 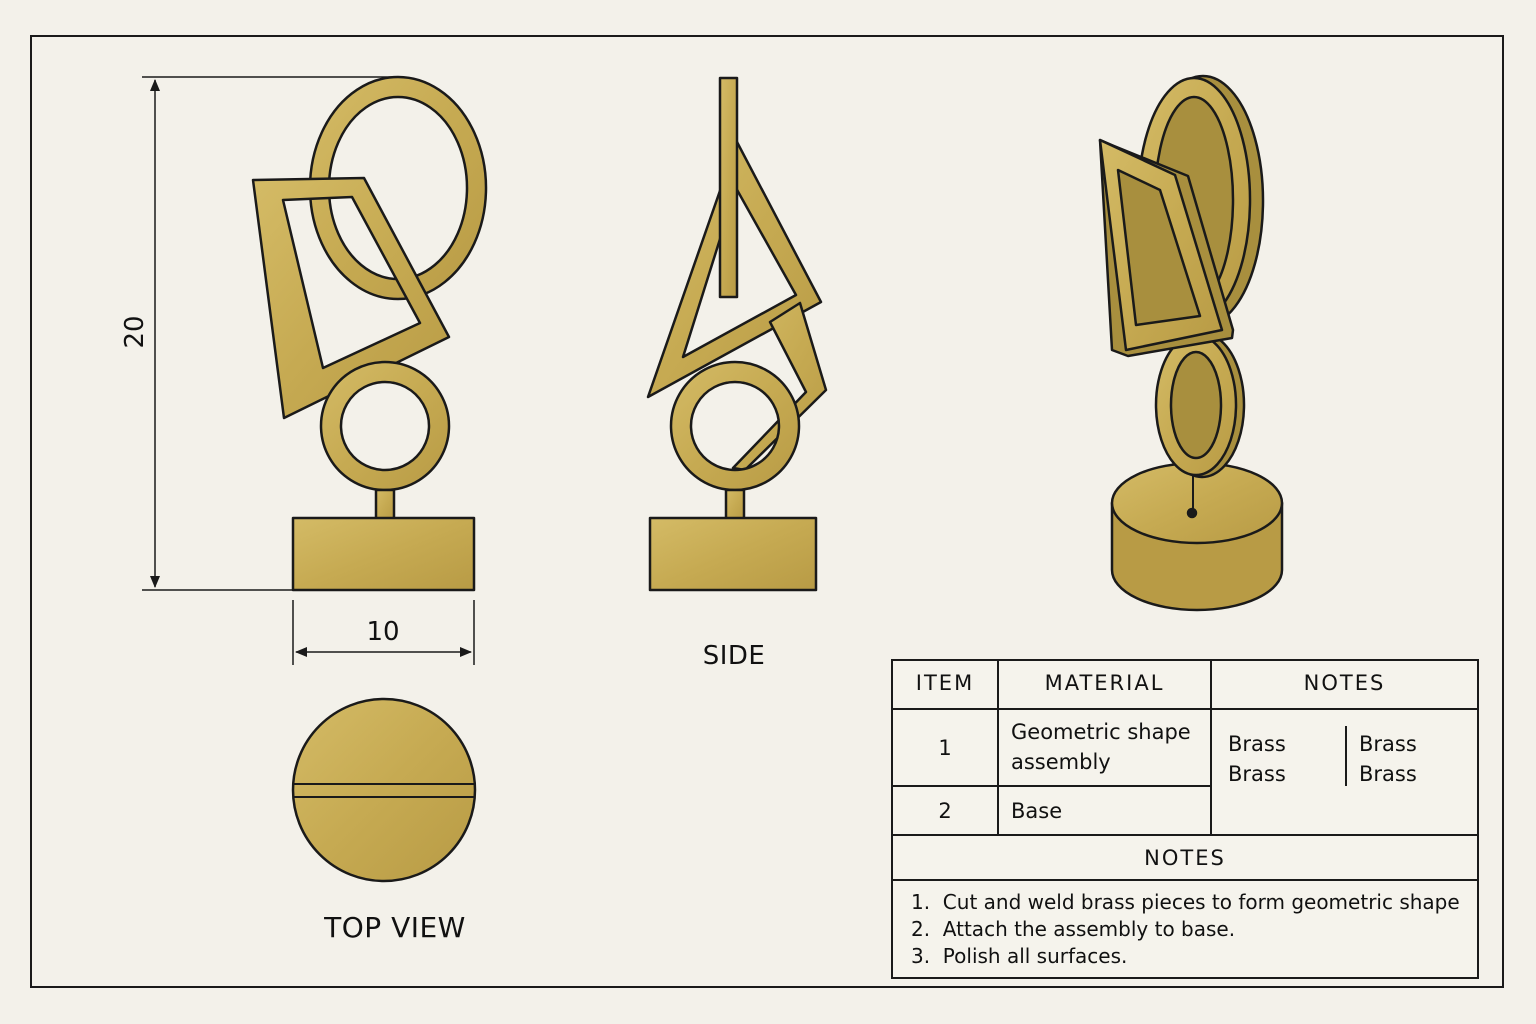 I want to click on front-triangle-frame, so click(x=351, y=298).